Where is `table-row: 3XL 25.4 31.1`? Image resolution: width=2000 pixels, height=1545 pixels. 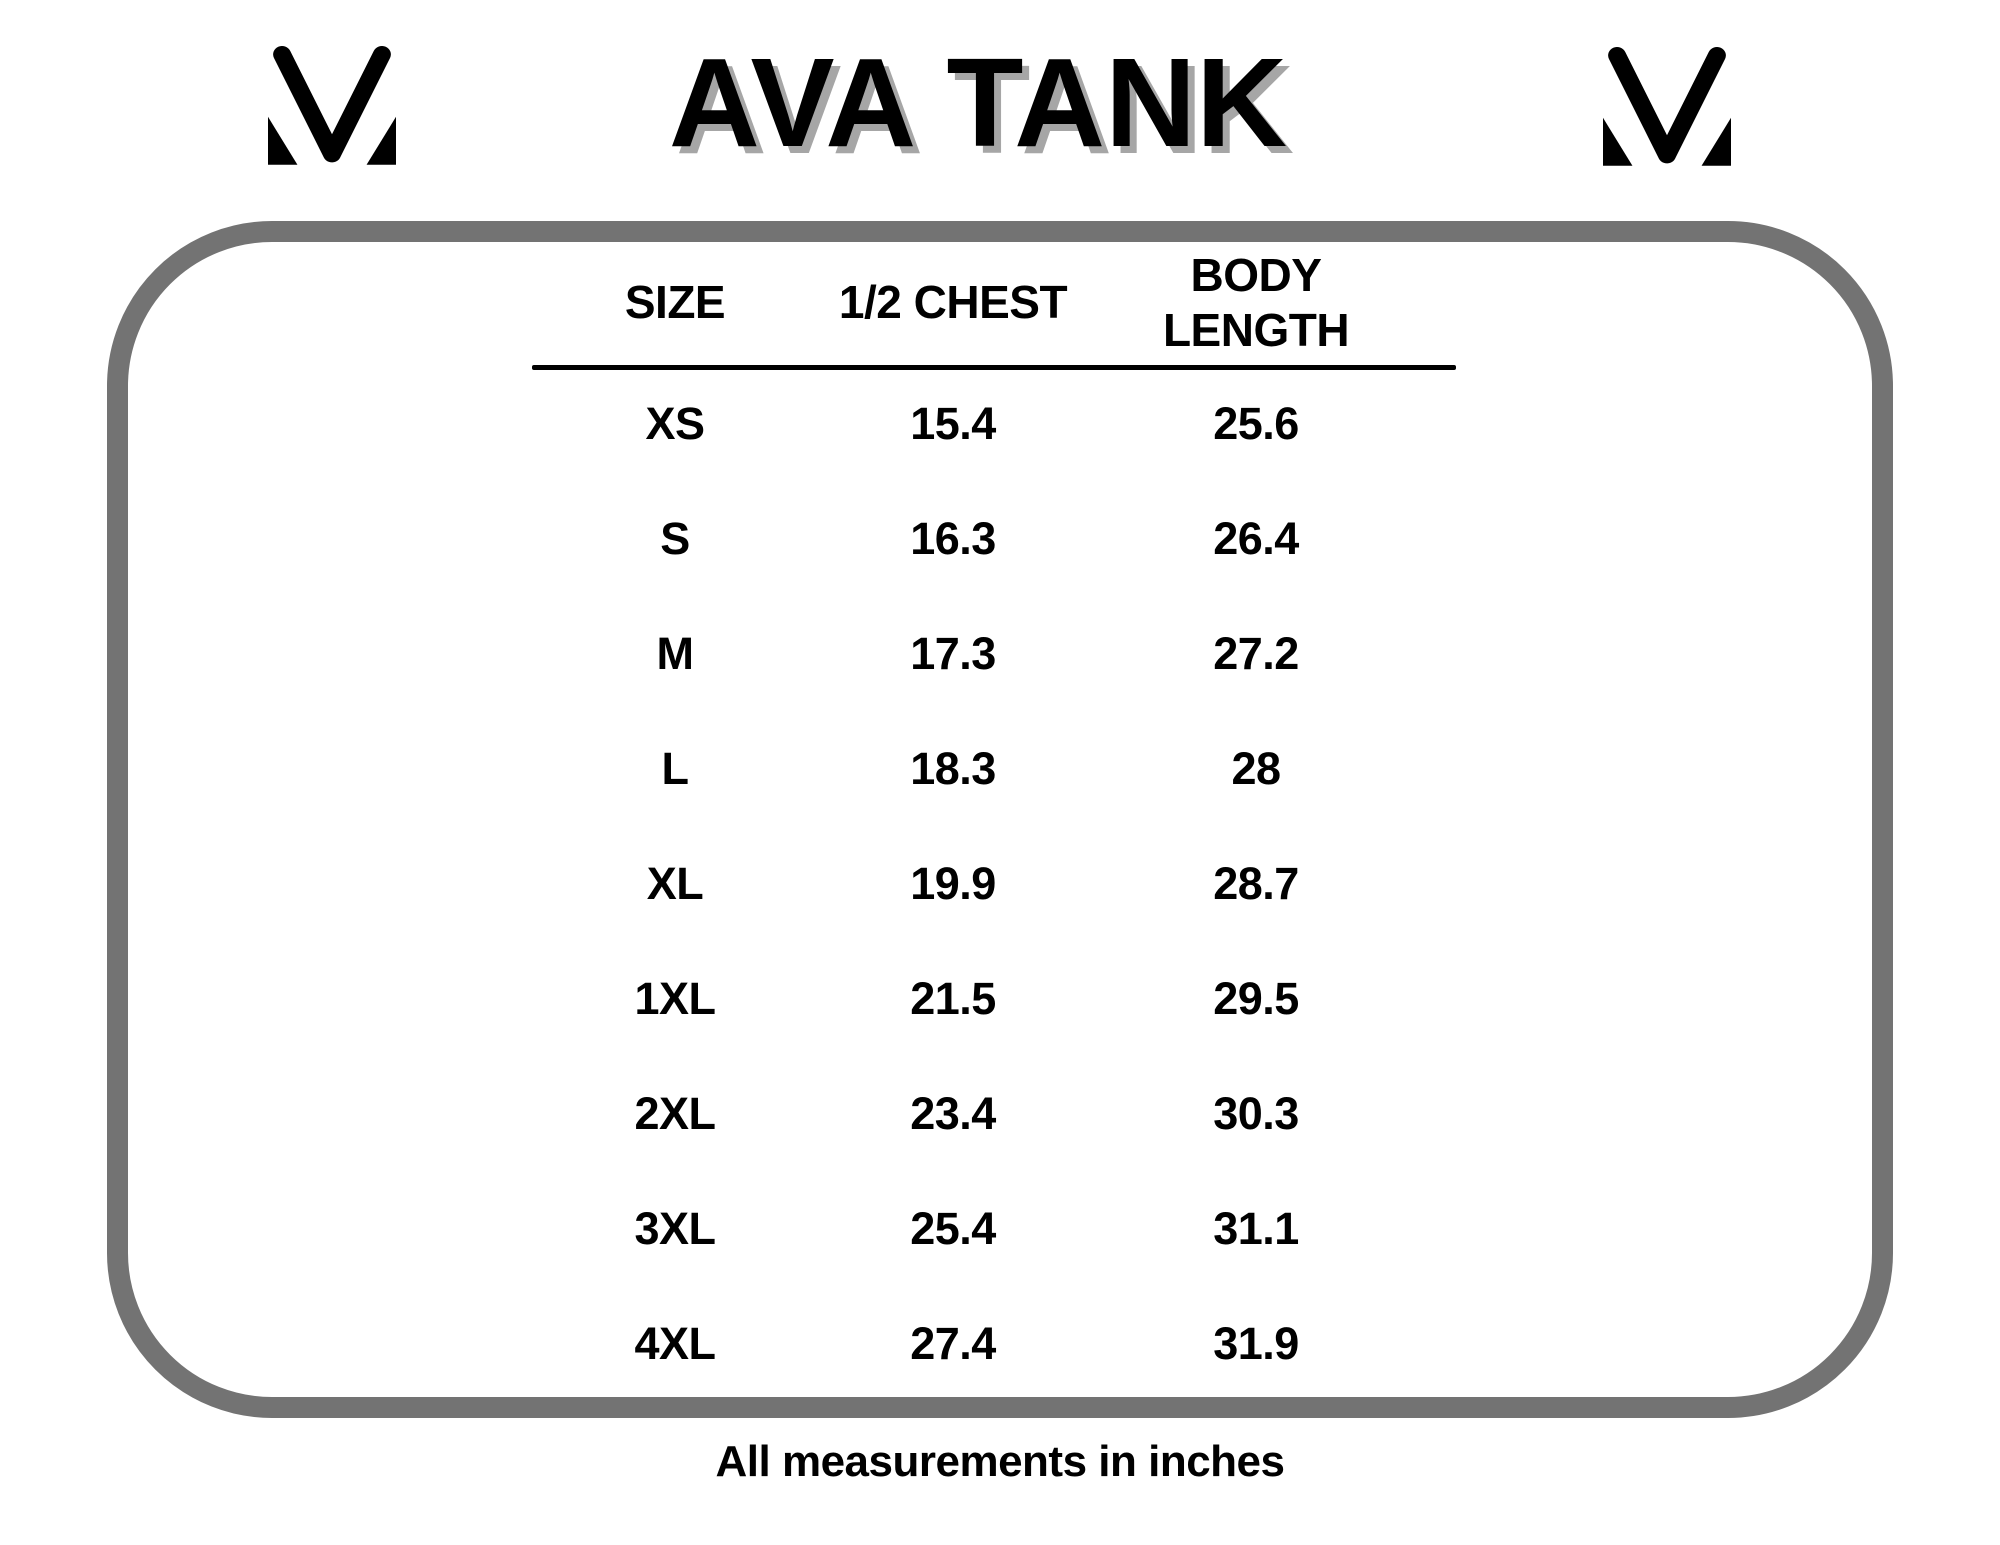 table-row: 3XL 25.4 31.1 is located at coordinates (978, 1228).